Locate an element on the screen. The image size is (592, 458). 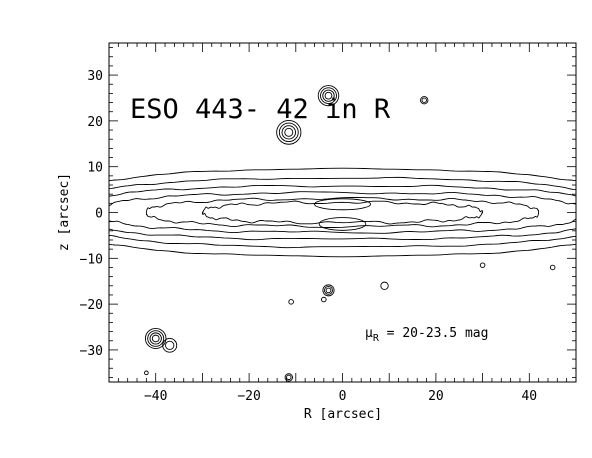
y-tick-label: −20 is located at coordinates (91, 305).